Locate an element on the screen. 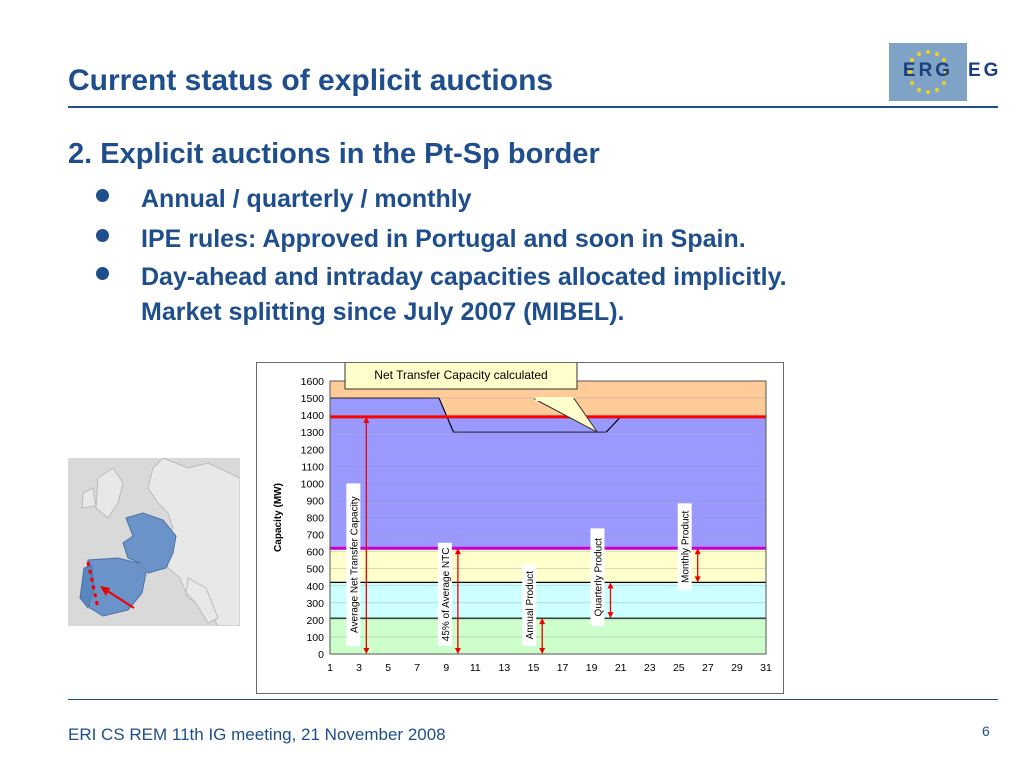 This screenshot has height=768, width=1024. callout-text: Net Transfer Capacity calculated is located at coordinates (460, 375).